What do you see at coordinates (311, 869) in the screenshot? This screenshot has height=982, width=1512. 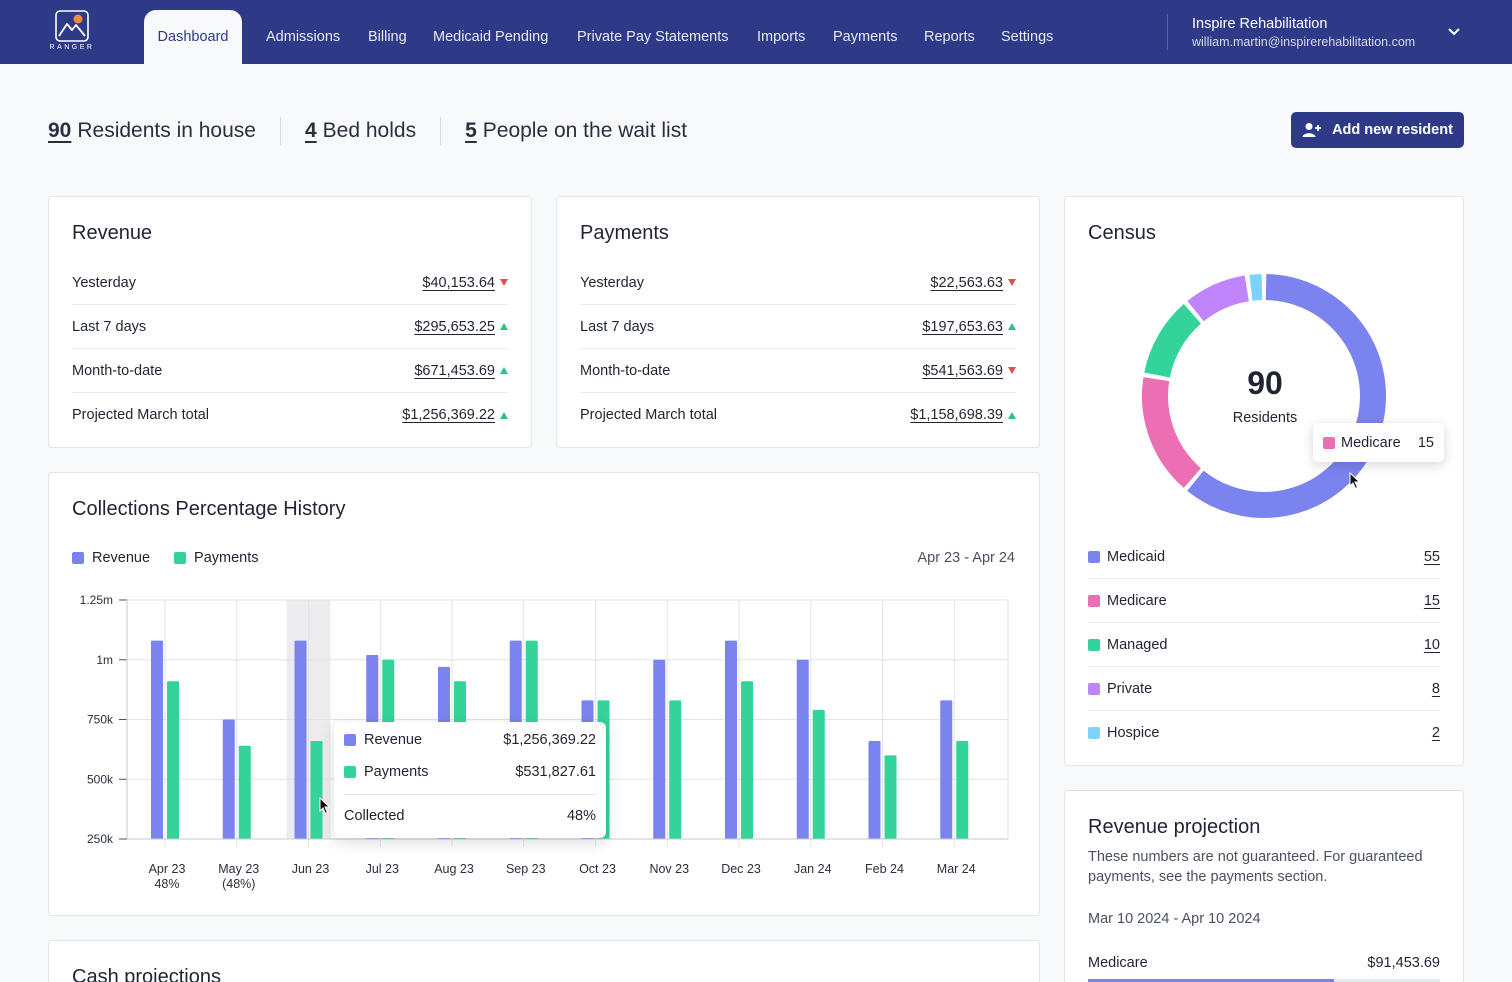 I see `x-tick-label: Jun 23` at bounding box center [311, 869].